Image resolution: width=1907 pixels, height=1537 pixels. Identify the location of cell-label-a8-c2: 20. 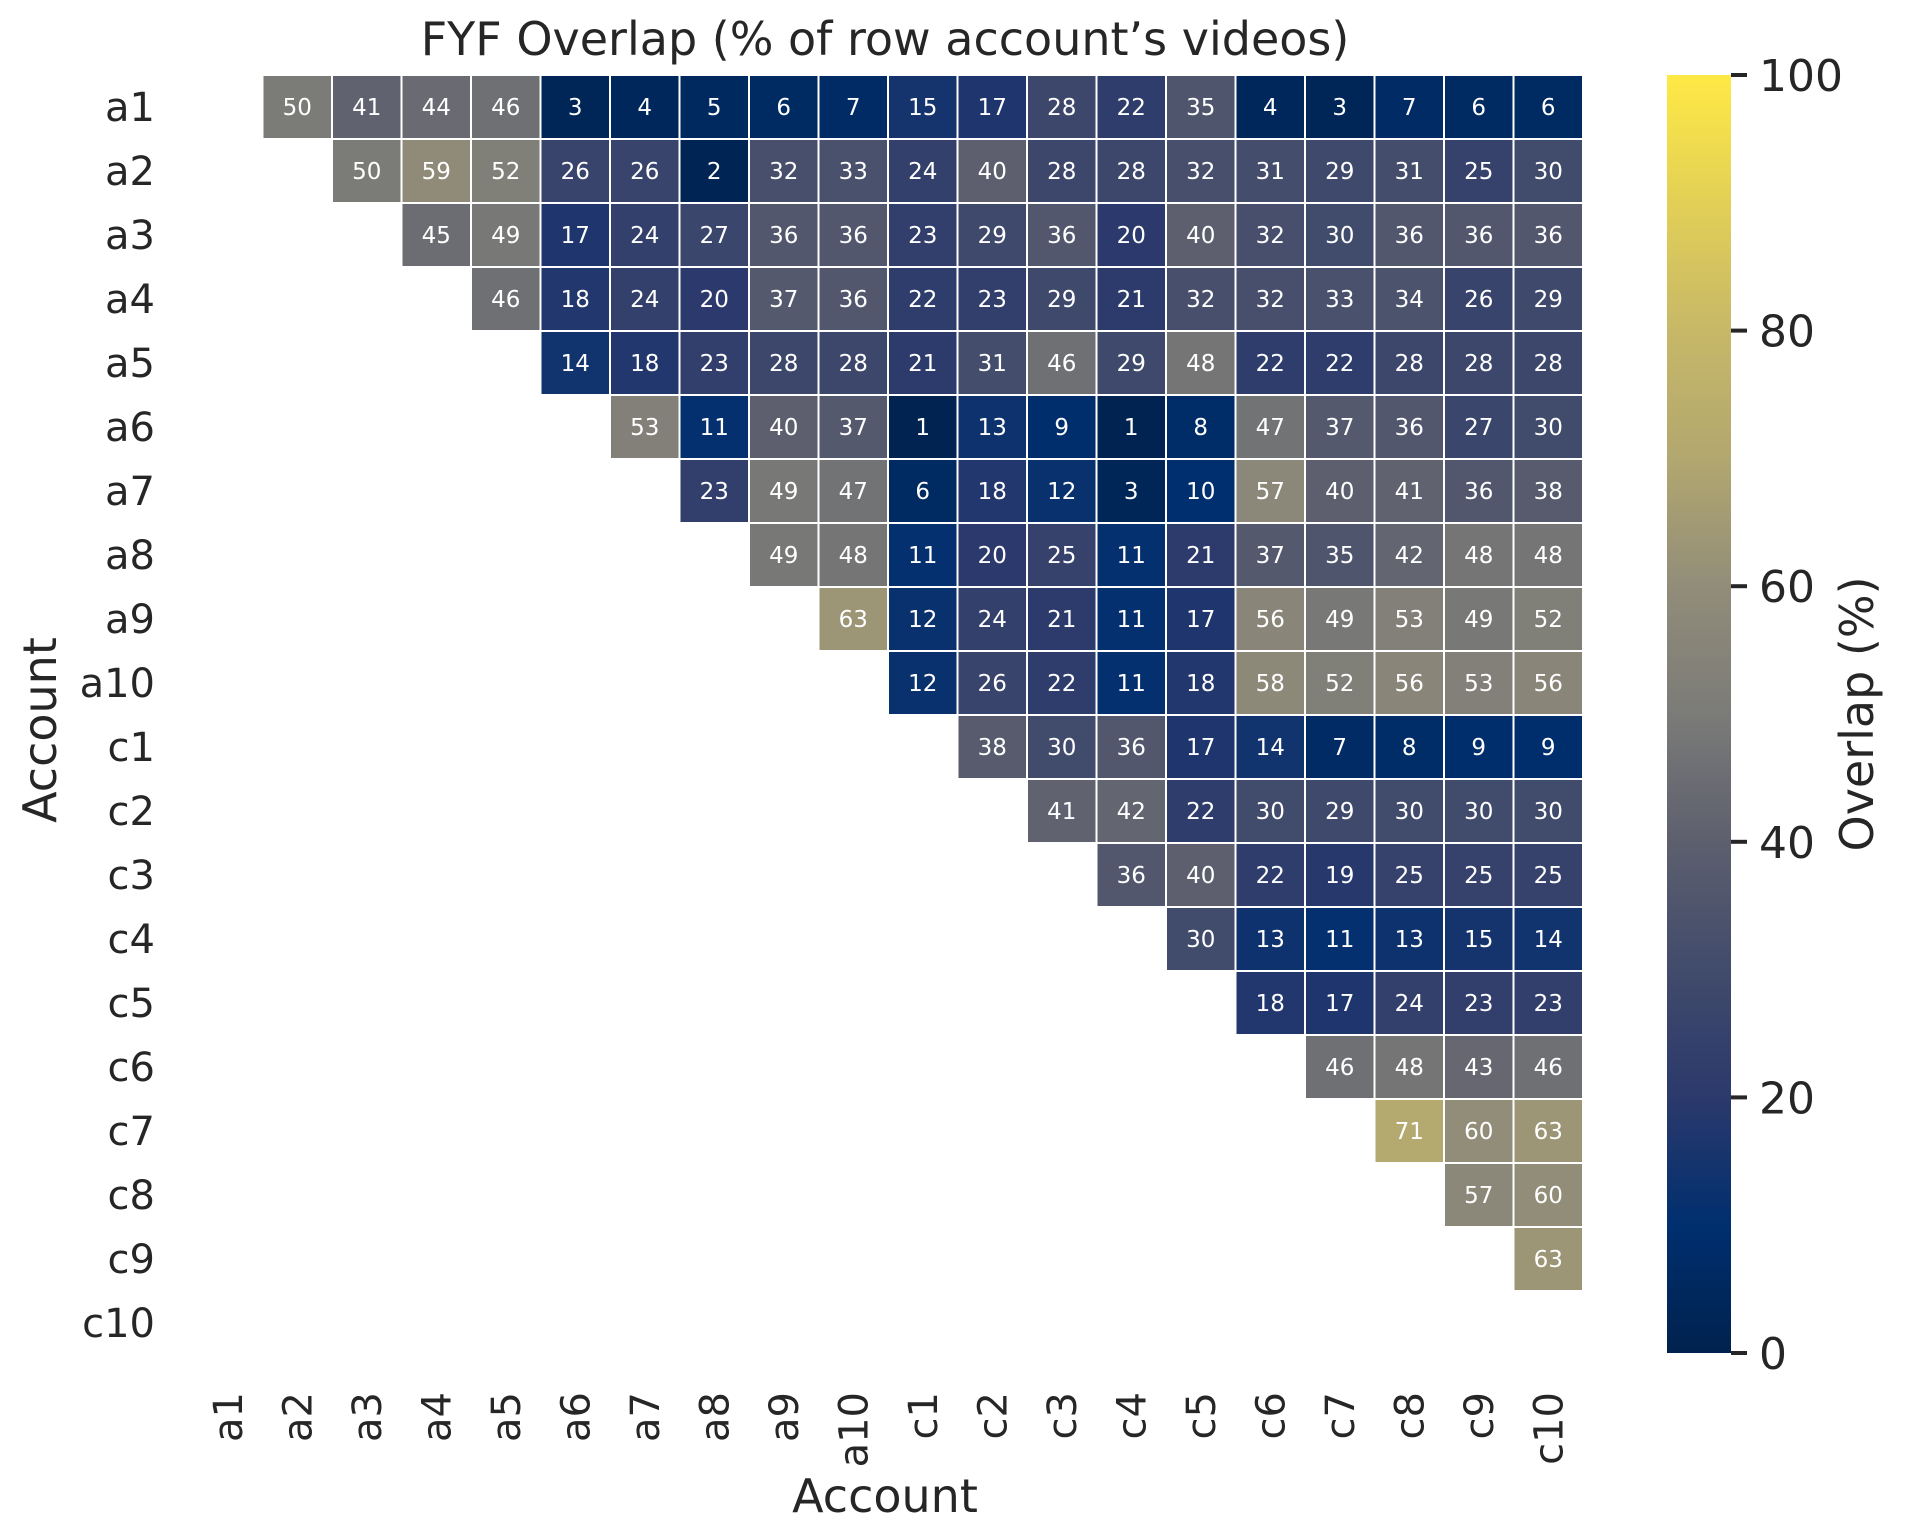
(992, 556).